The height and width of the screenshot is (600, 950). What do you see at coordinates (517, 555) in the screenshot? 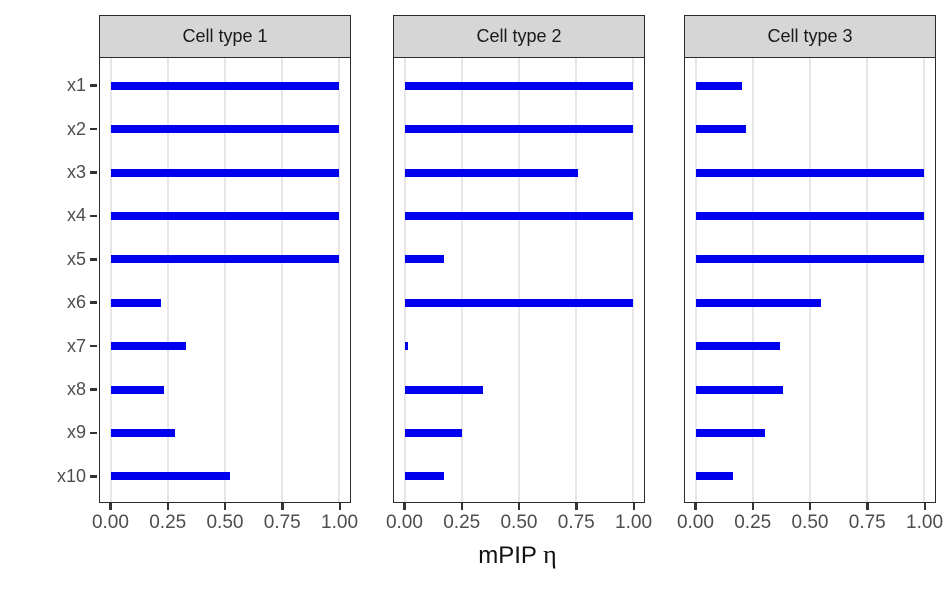
I see `x-axis-title: mPIP η` at bounding box center [517, 555].